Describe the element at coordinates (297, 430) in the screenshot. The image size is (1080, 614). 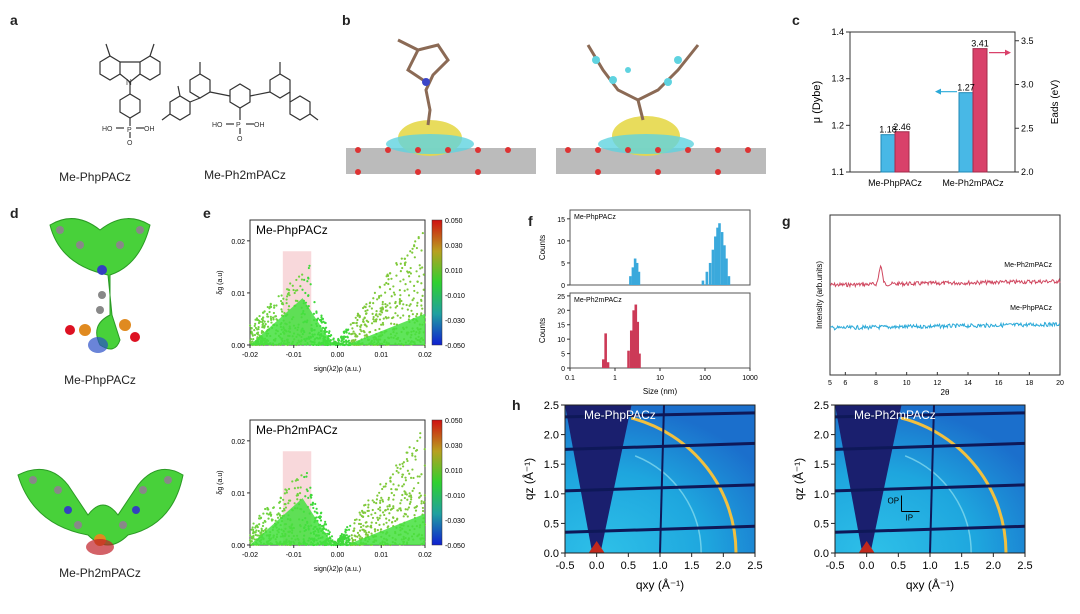
I see `plot-title: Me-Ph2mPACz` at that location.